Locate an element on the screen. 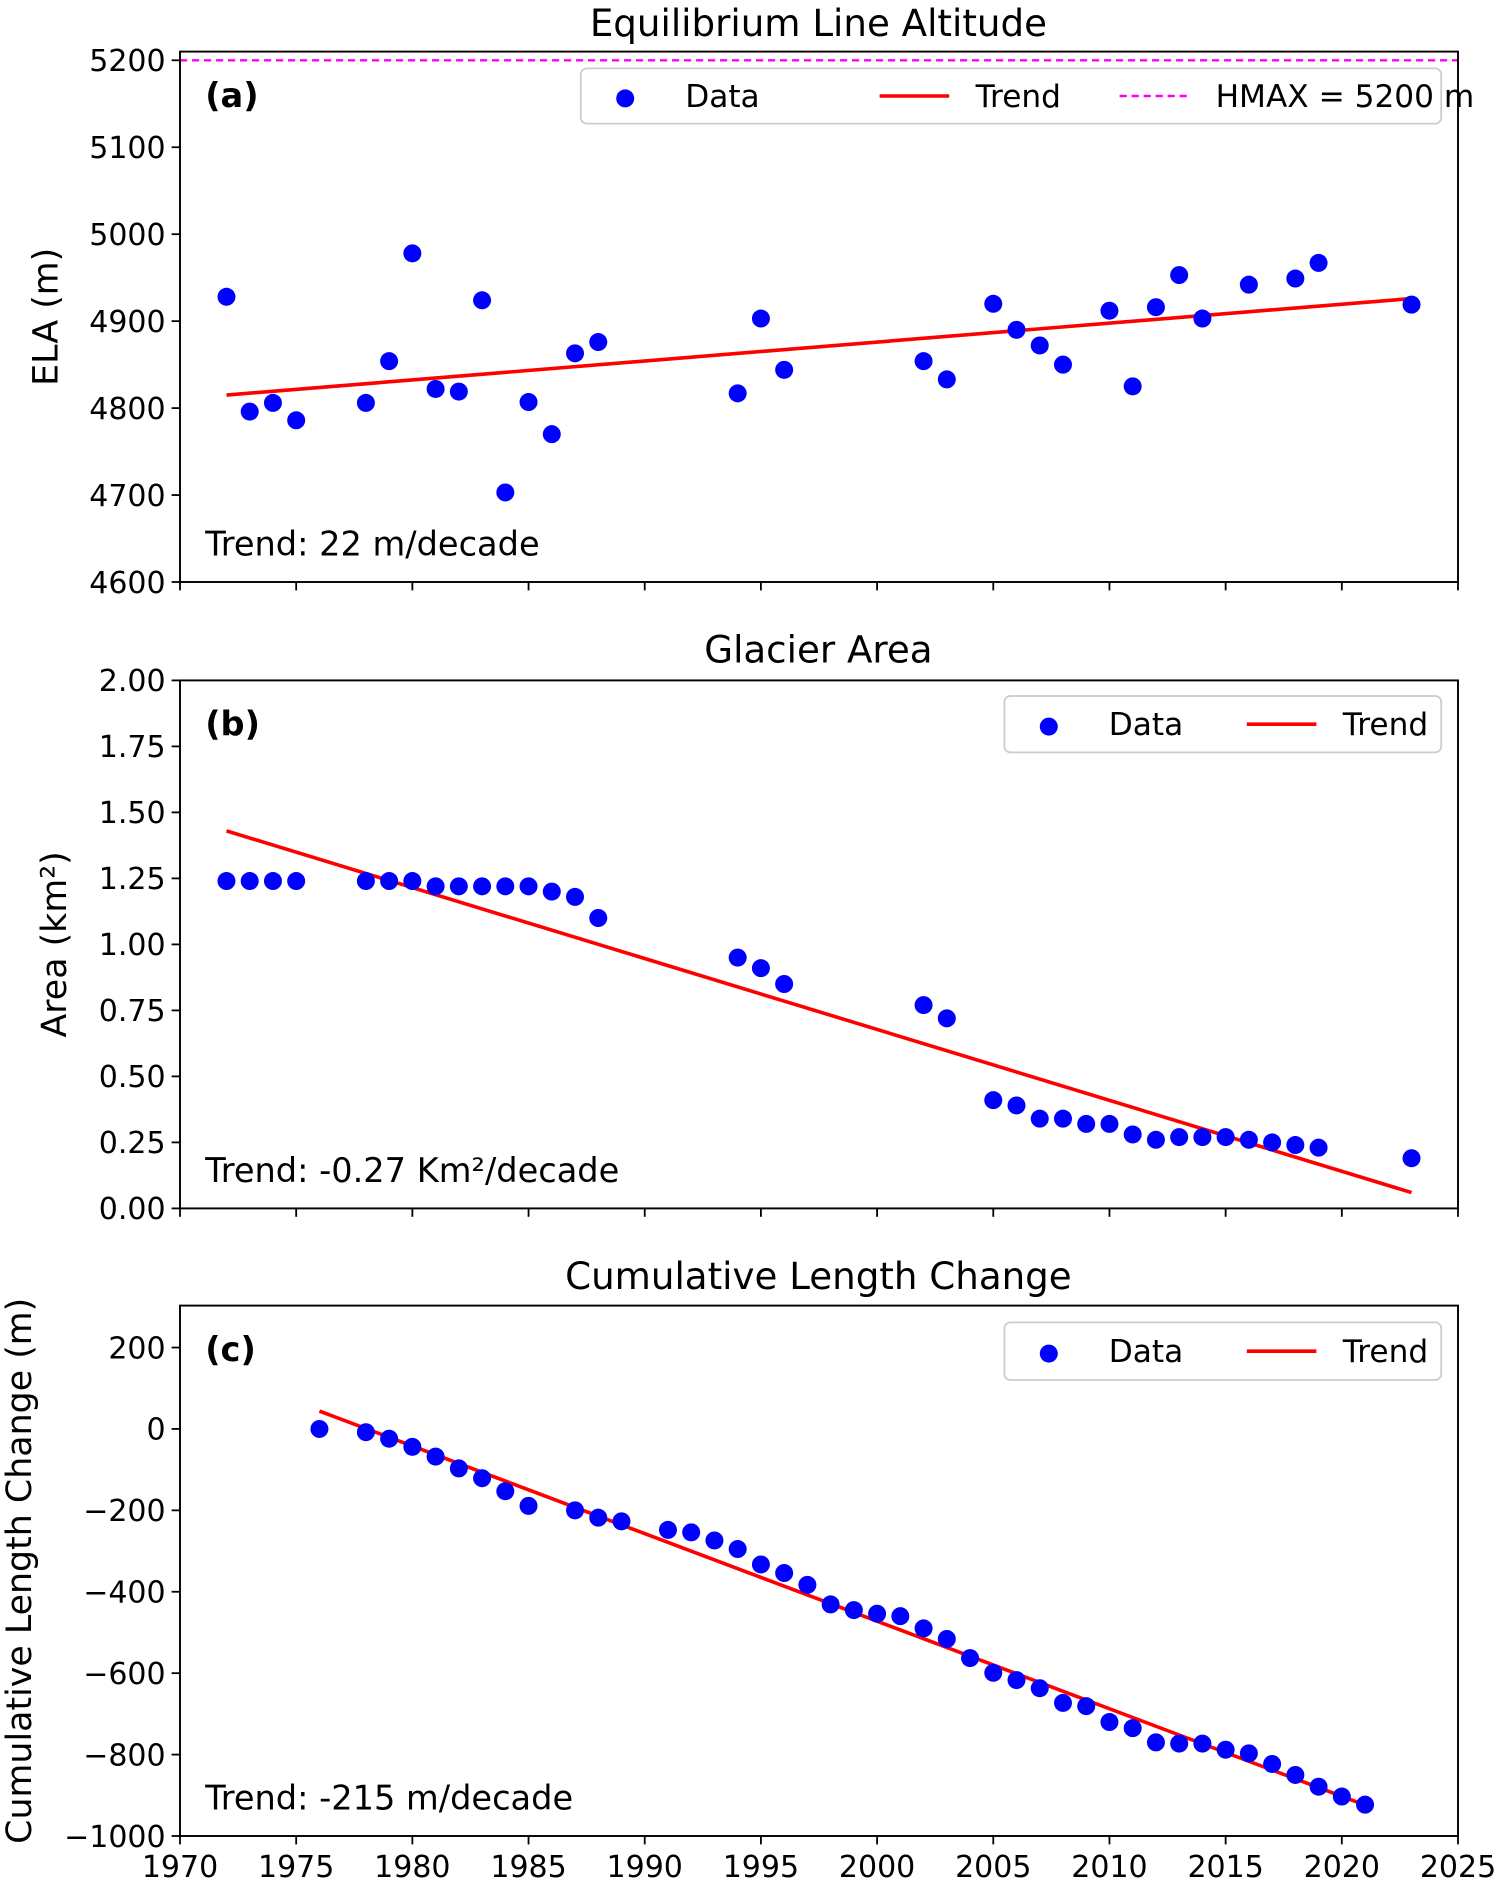 This screenshot has height=1881, width=1500. legend-box is located at coordinates (1223, 724).